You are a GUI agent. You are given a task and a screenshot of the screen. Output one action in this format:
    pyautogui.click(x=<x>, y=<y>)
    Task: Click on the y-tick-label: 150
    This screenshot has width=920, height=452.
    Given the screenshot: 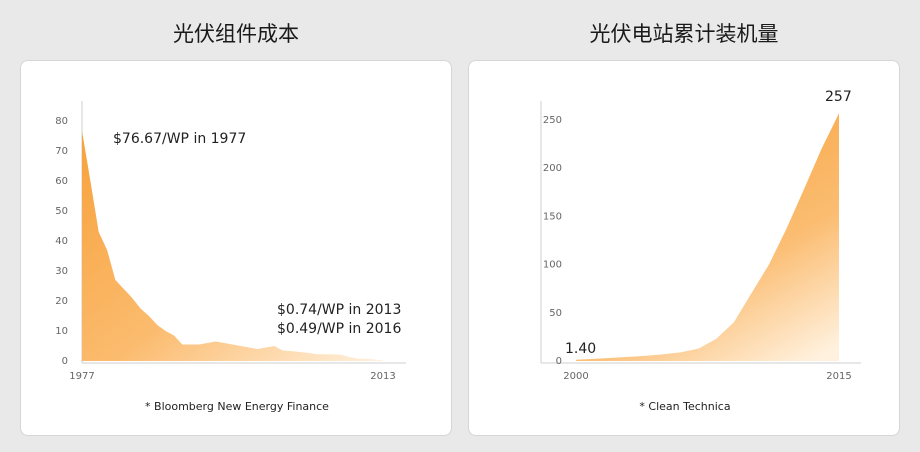 What is the action you would take?
    pyautogui.click(x=552, y=216)
    